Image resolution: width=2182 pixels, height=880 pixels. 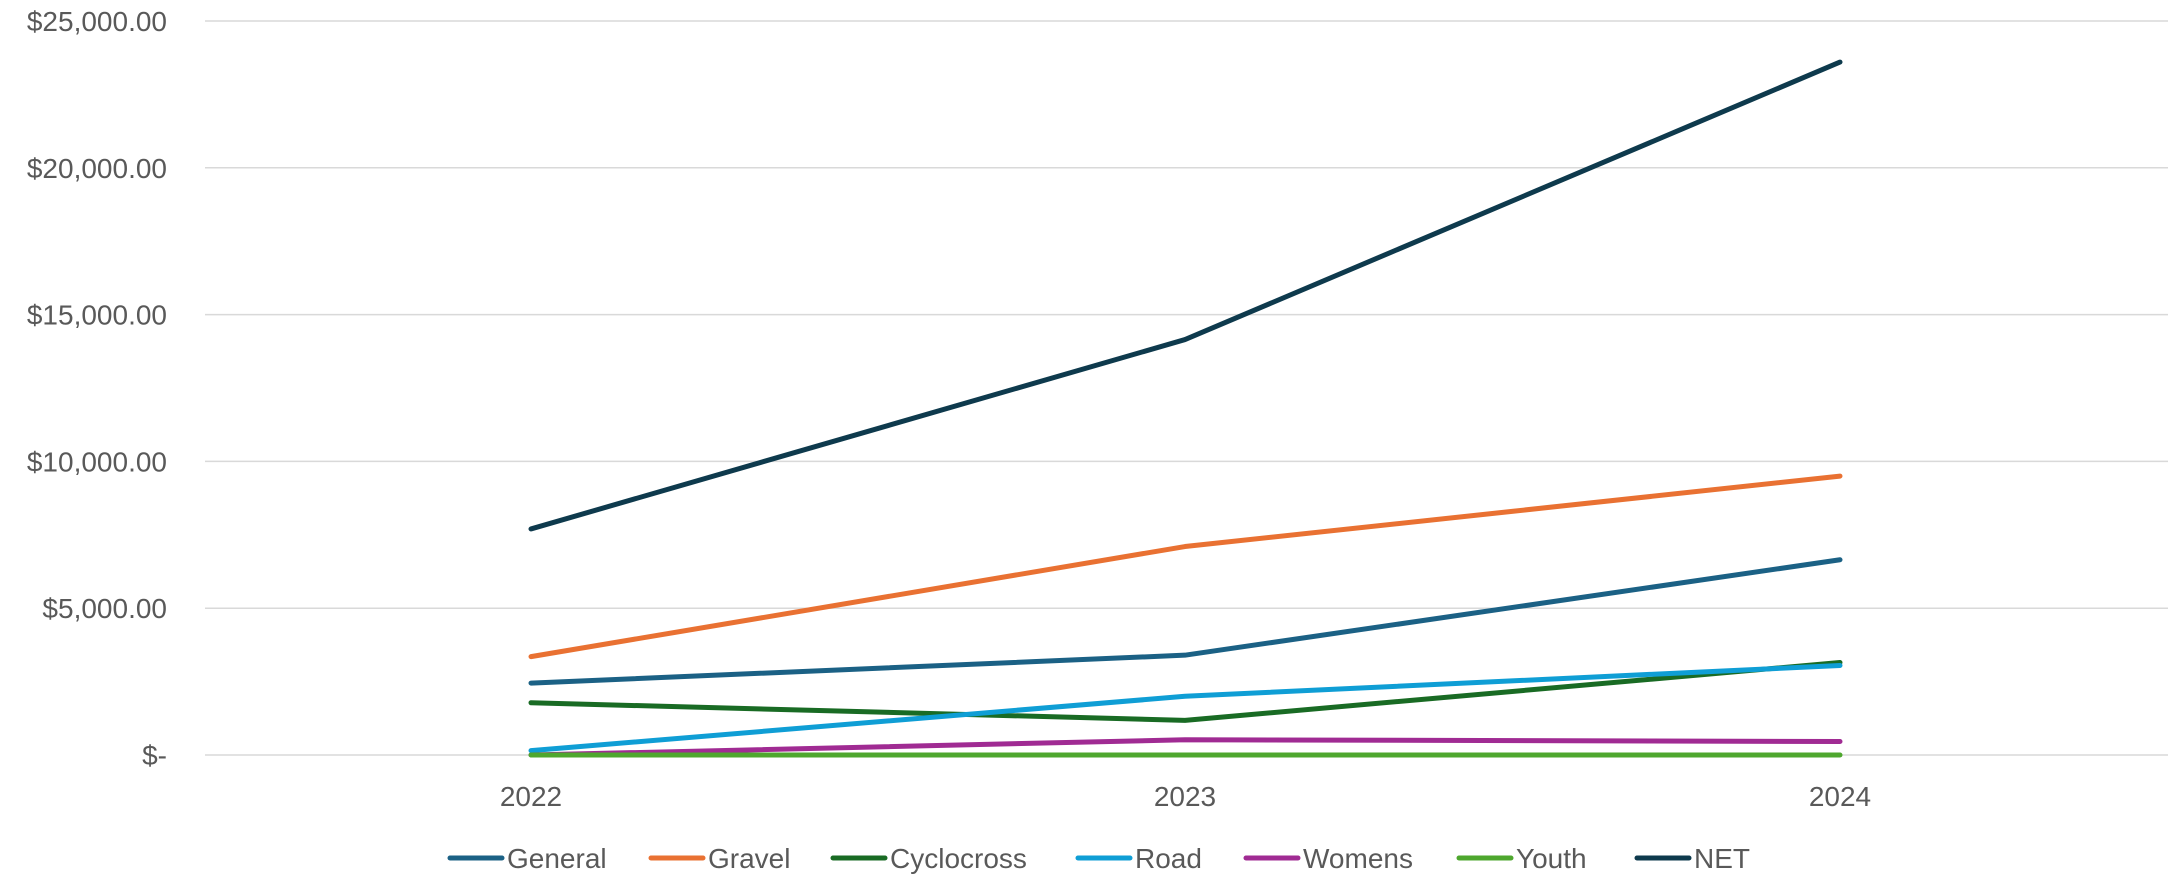 I want to click on y-tick-label: $10,000.00, so click(x=97, y=461).